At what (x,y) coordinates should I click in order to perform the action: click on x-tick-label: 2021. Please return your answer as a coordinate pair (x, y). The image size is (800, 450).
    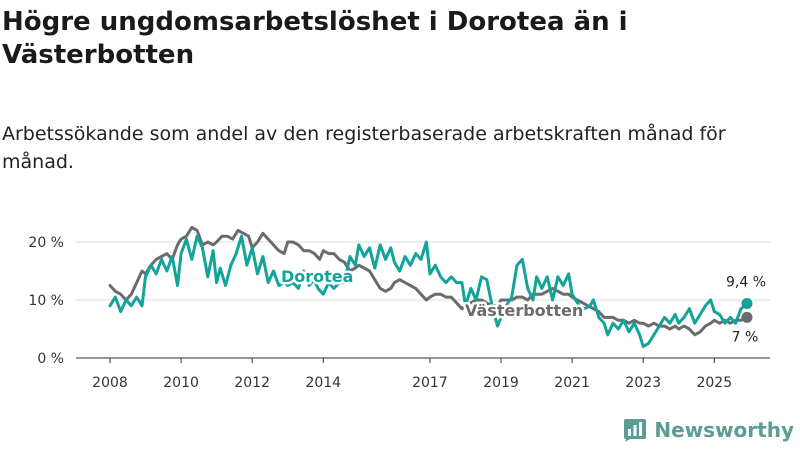
    Looking at the image, I should click on (572, 383).